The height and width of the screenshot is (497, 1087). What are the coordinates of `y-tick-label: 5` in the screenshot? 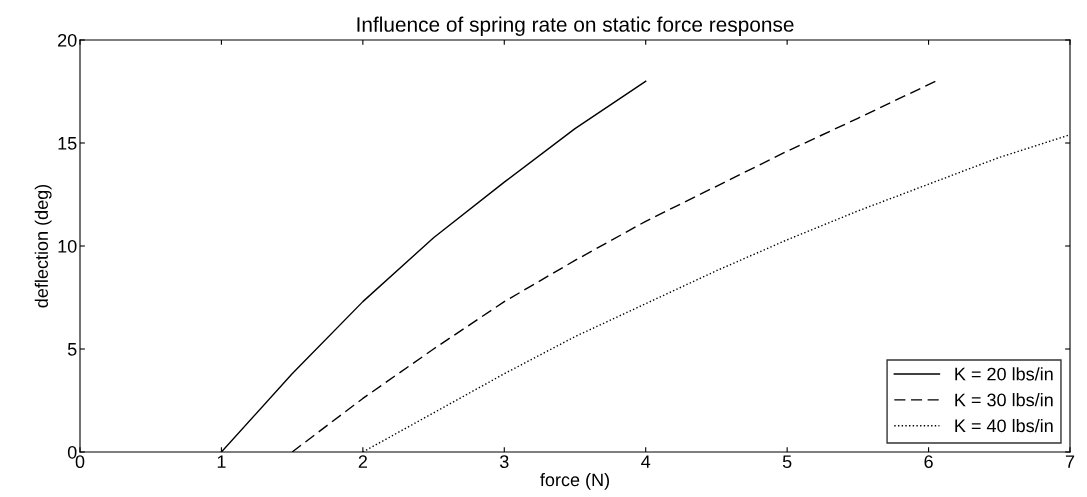 It's located at (72, 349).